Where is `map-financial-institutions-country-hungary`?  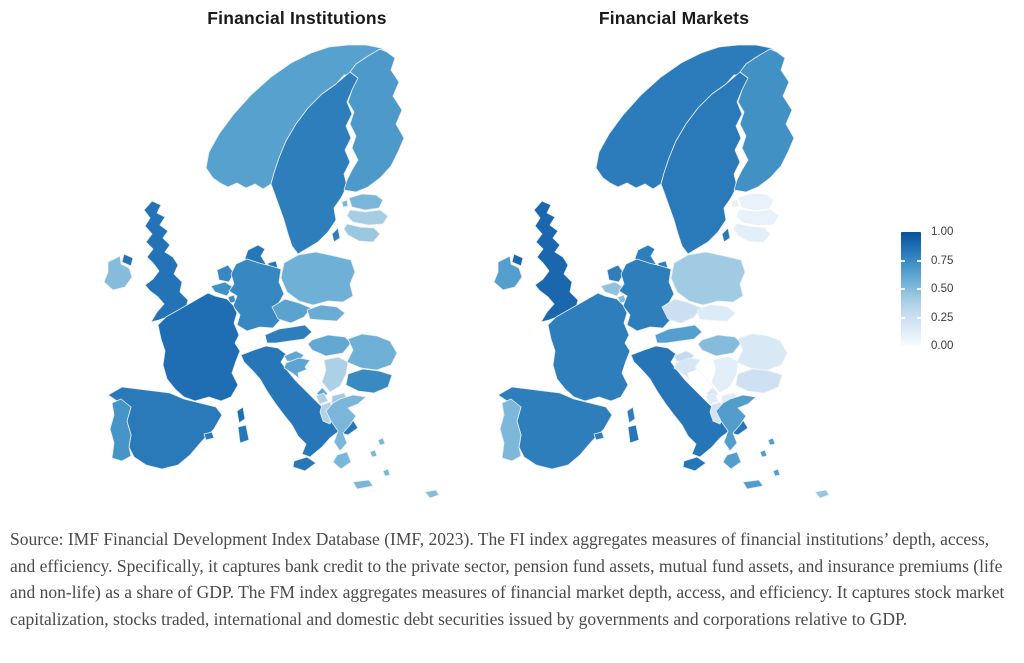
map-financial-institutions-country-hungary is located at coordinates (329, 345).